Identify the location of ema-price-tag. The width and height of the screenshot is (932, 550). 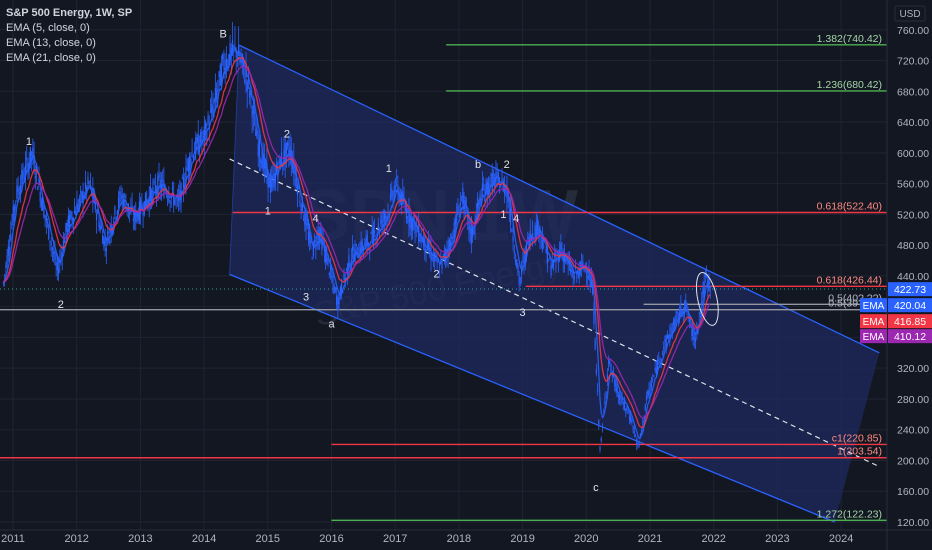
(910, 321).